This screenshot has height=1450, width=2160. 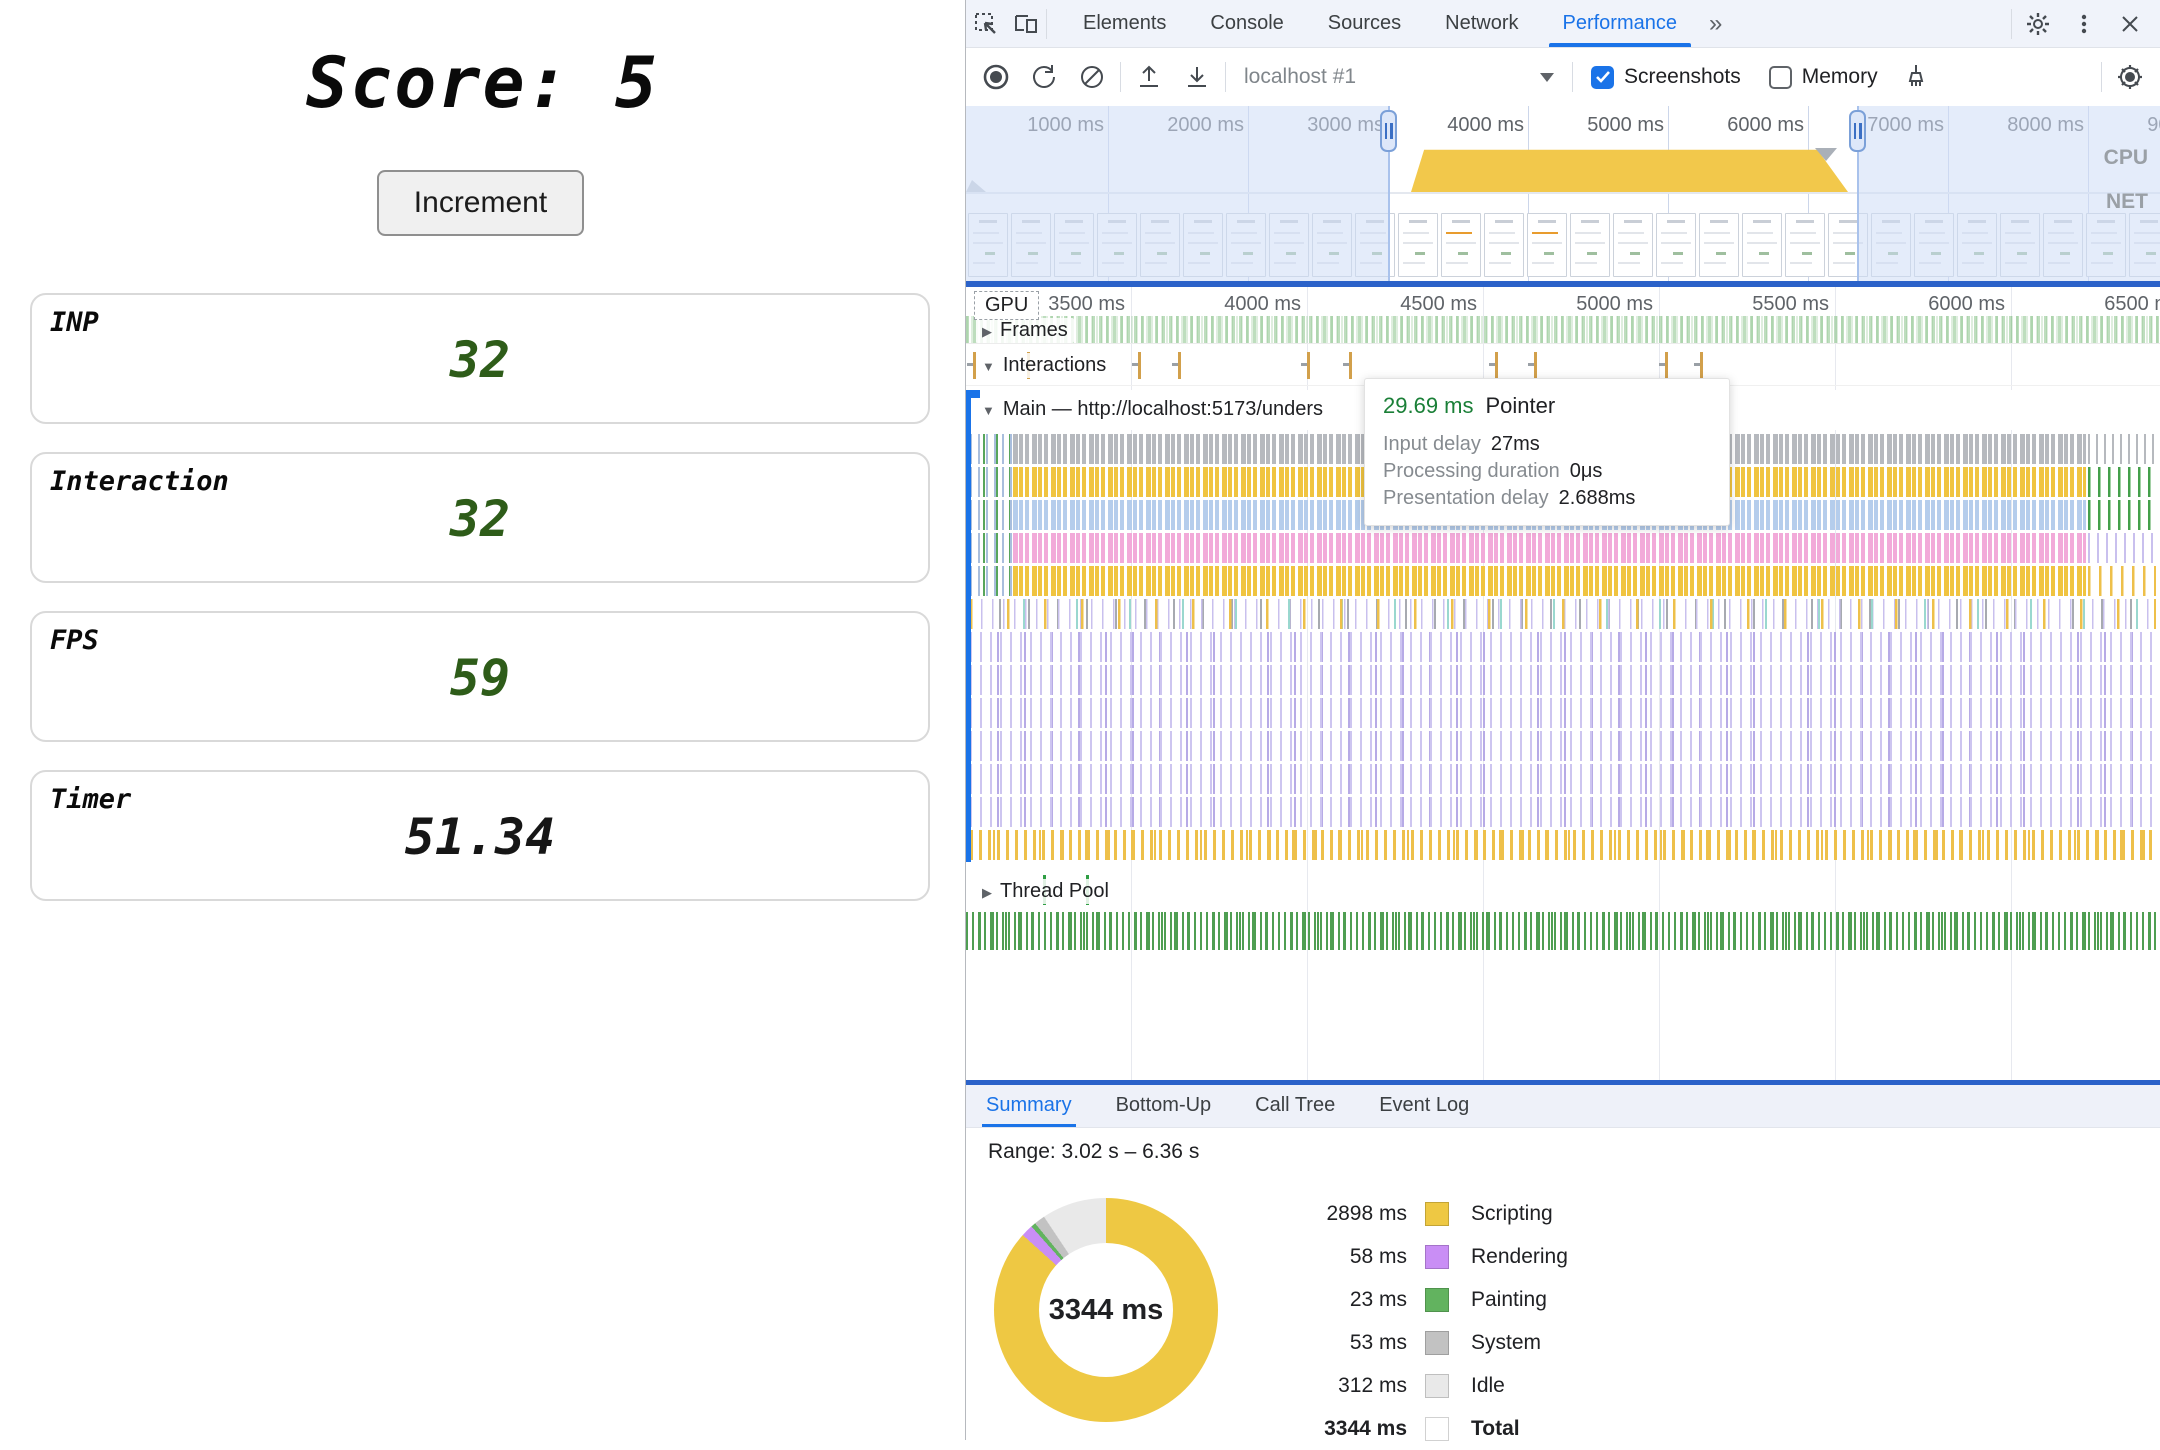 What do you see at coordinates (1790, 304) in the screenshot?
I see `details-ruler-label: 5500 ms` at bounding box center [1790, 304].